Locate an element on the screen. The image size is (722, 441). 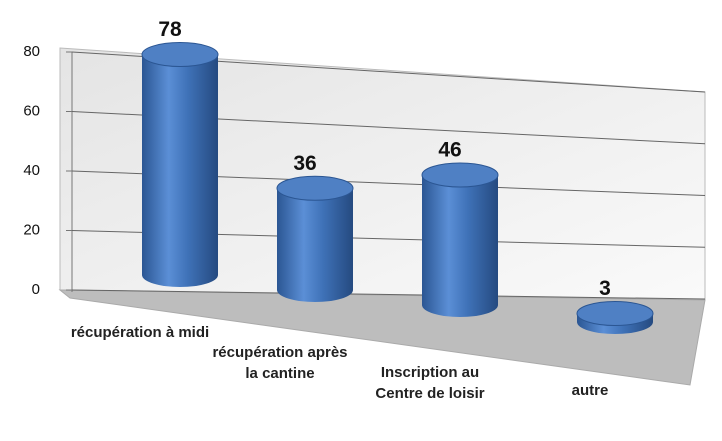
y-tick-label: 80 is located at coordinates (31, 51).